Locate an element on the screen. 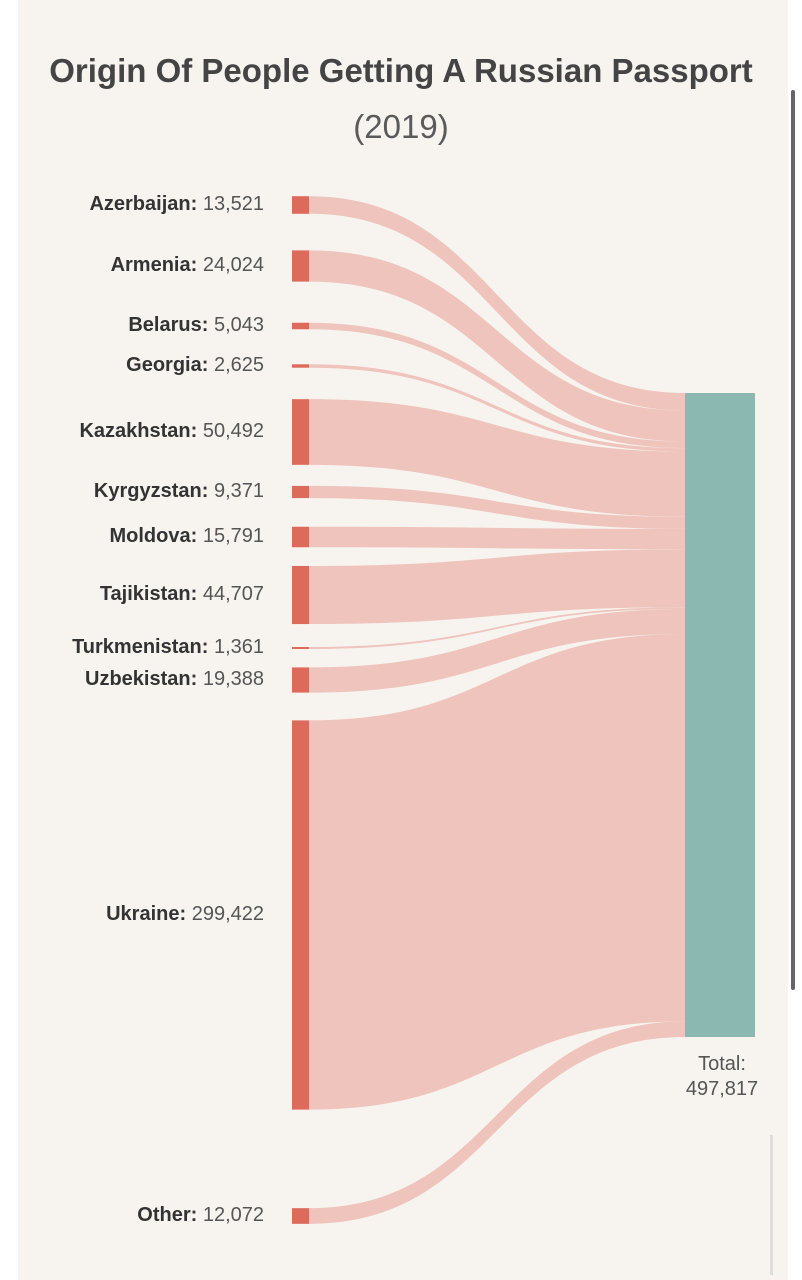 The height and width of the screenshot is (1280, 802). source-label-armenia: Armenia: 24,024 is located at coordinates (132, 265).